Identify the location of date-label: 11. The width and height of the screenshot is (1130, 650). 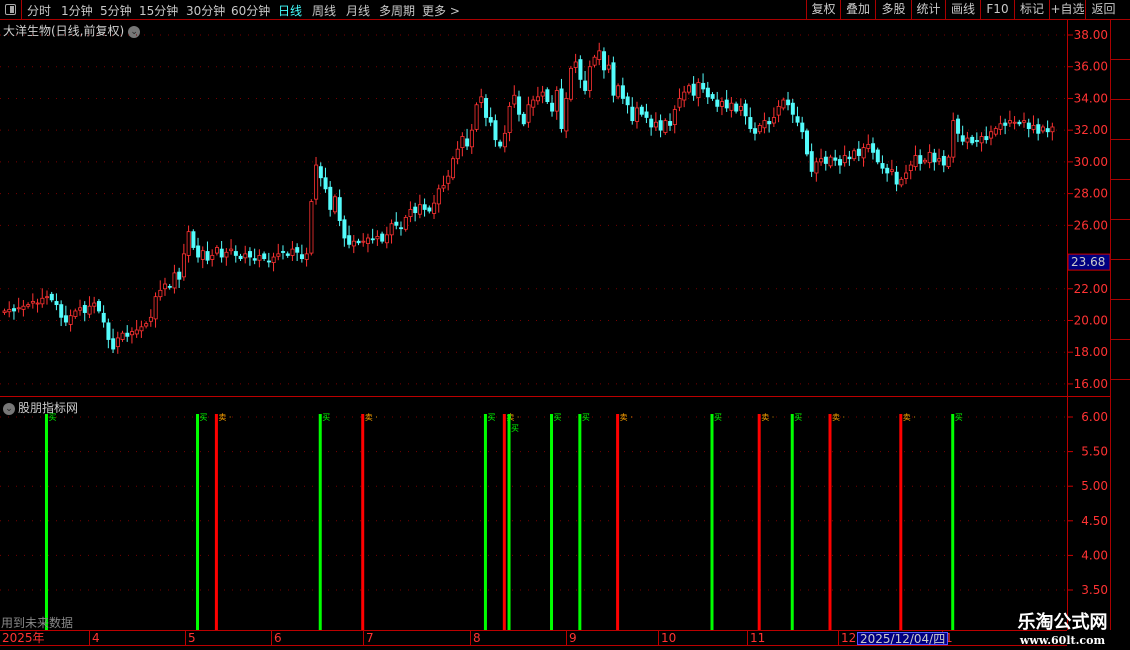
(756, 638).